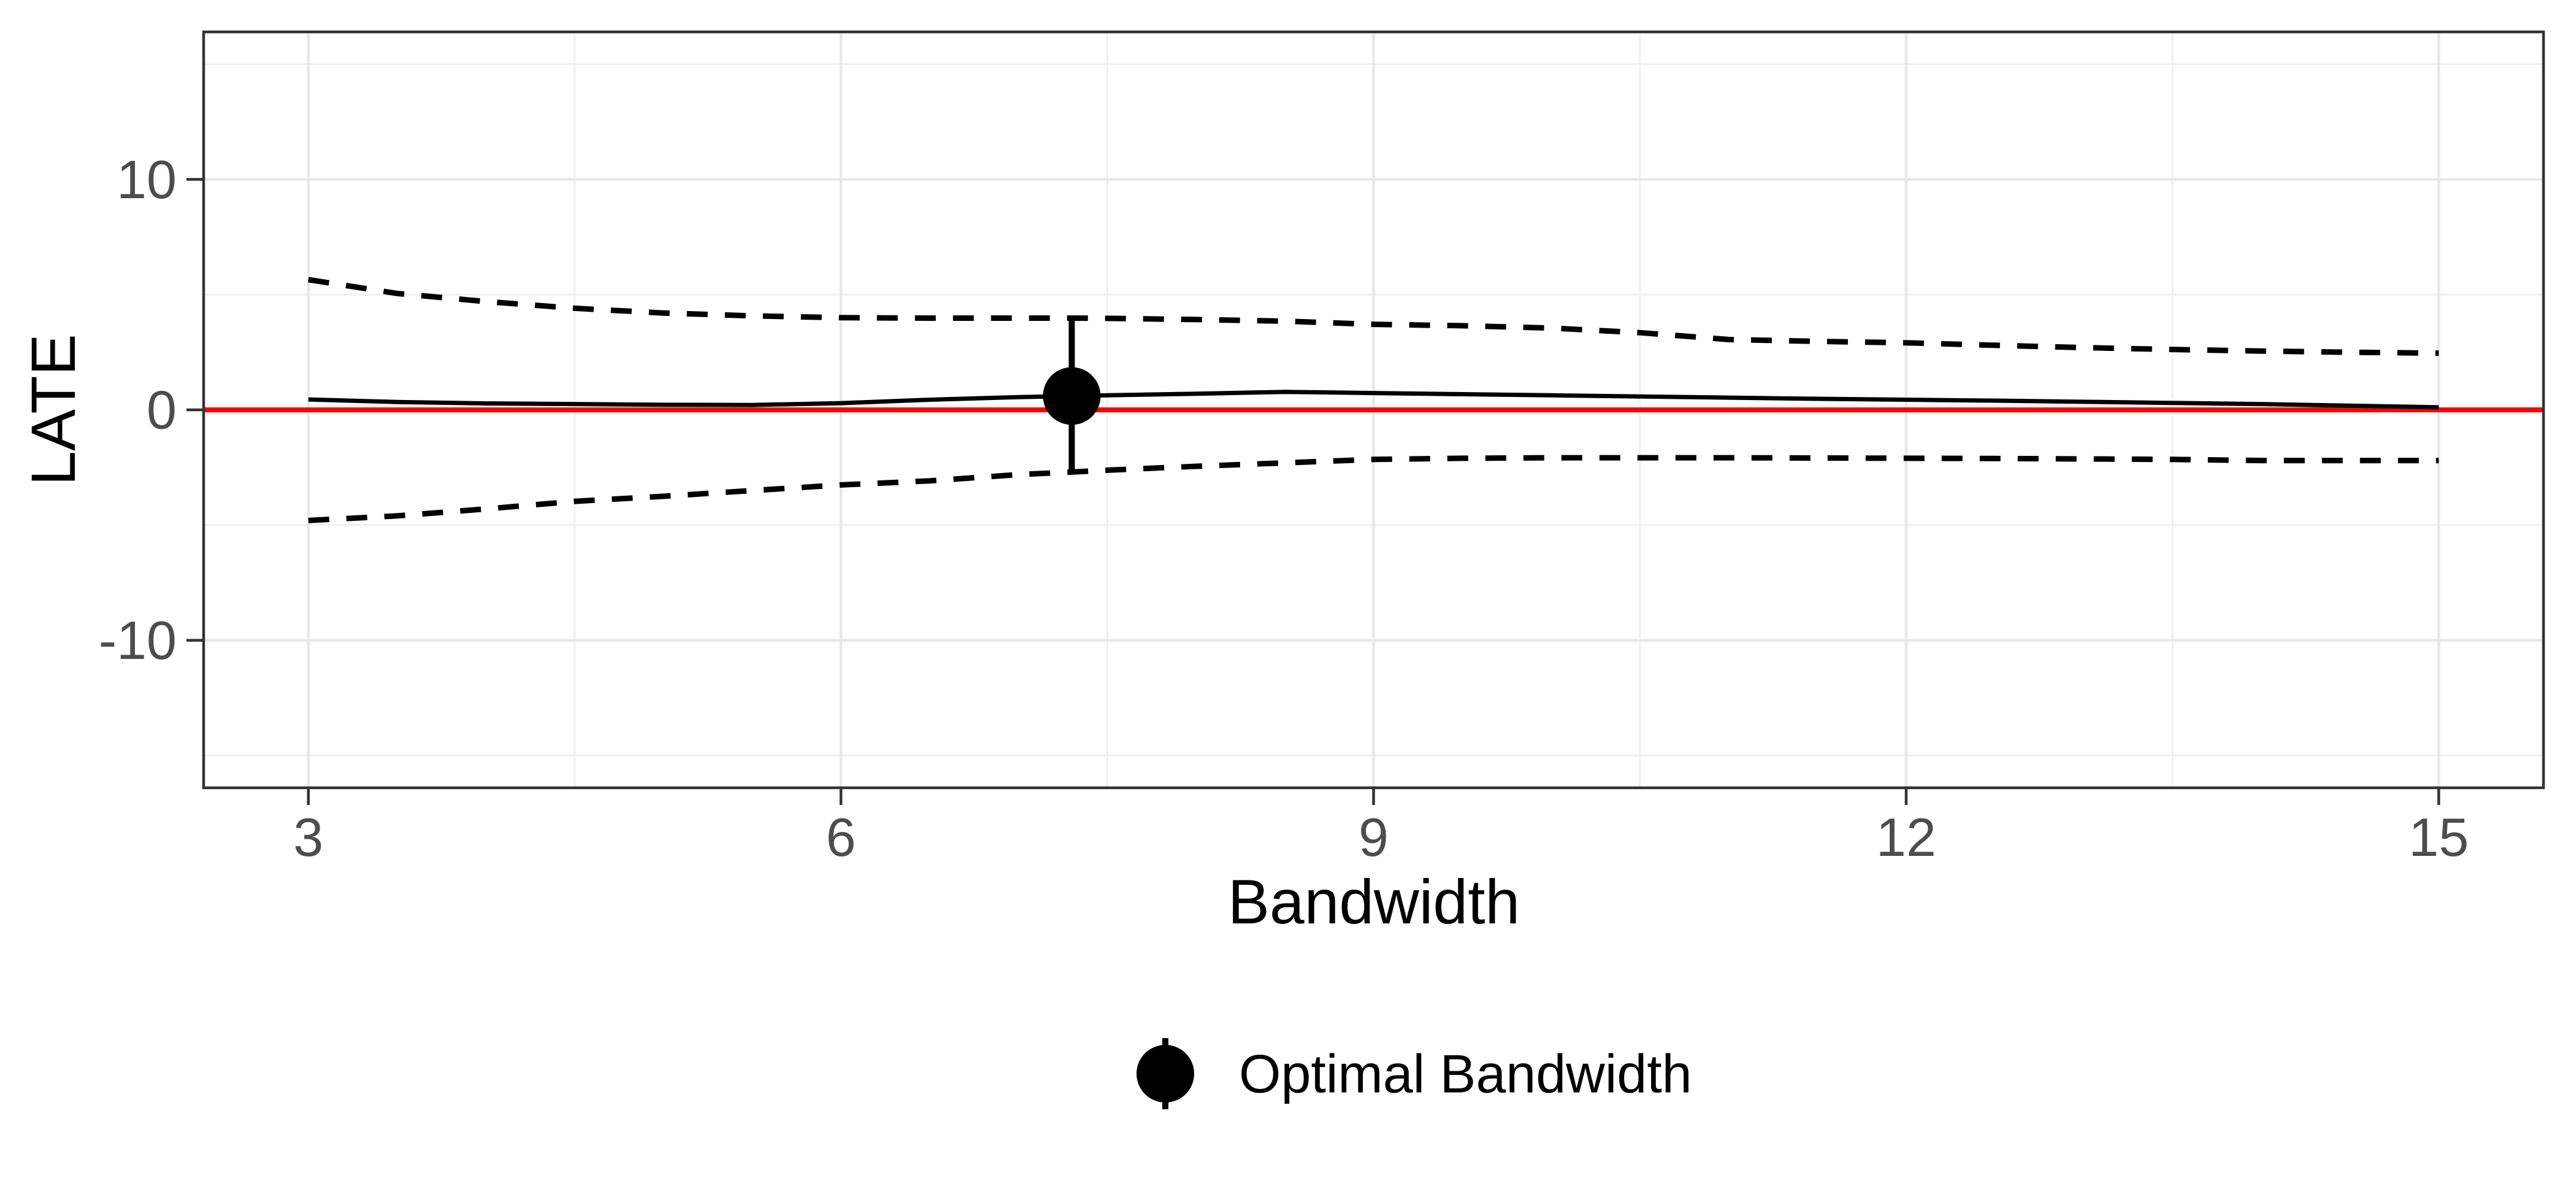  What do you see at coordinates (1374, 902) in the screenshot?
I see `x-axis-title: Bandwidth` at bounding box center [1374, 902].